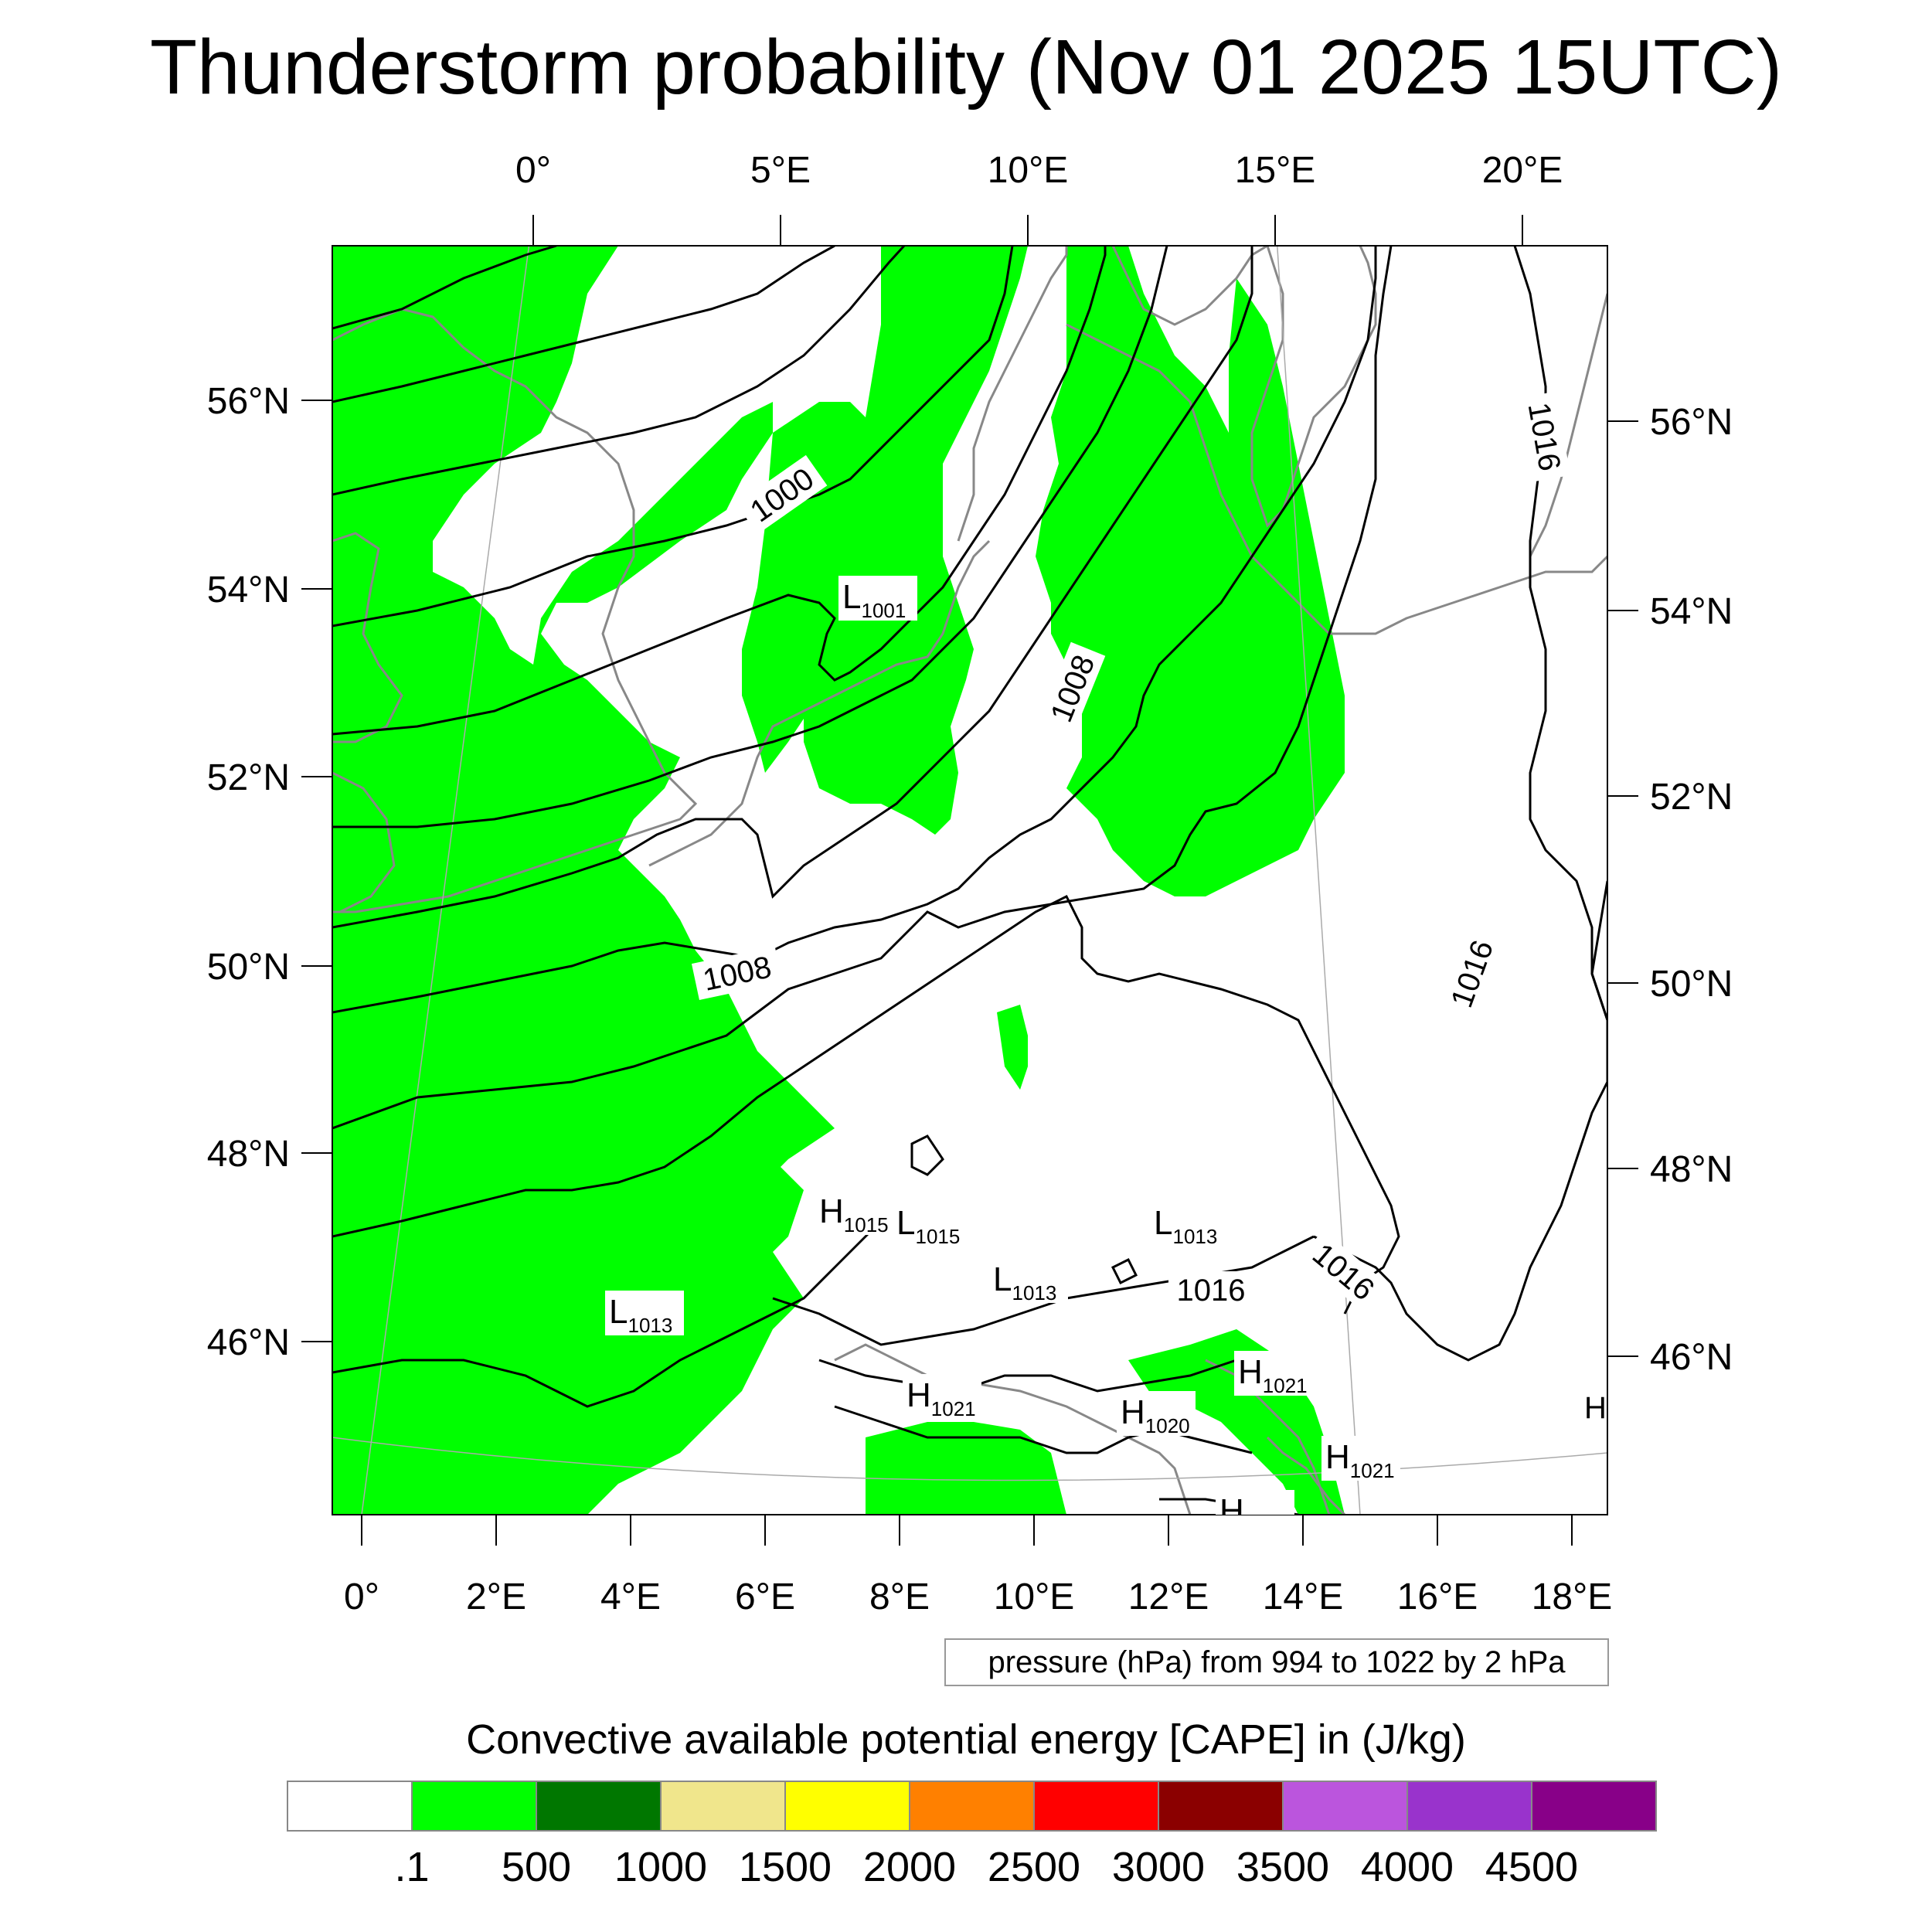  Describe the element at coordinates (1304, 1597) in the screenshot. I see `bottom-lon-label: 14°E` at that location.